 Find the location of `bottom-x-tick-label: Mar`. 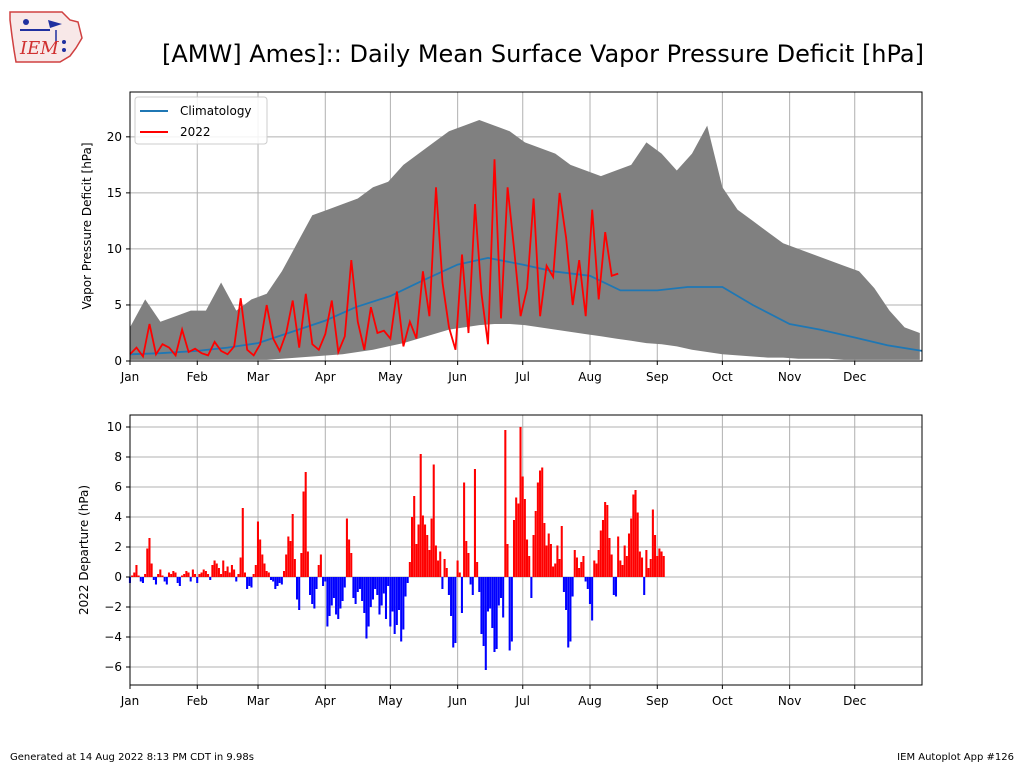

bottom-x-tick-label: Mar is located at coordinates (258, 701).